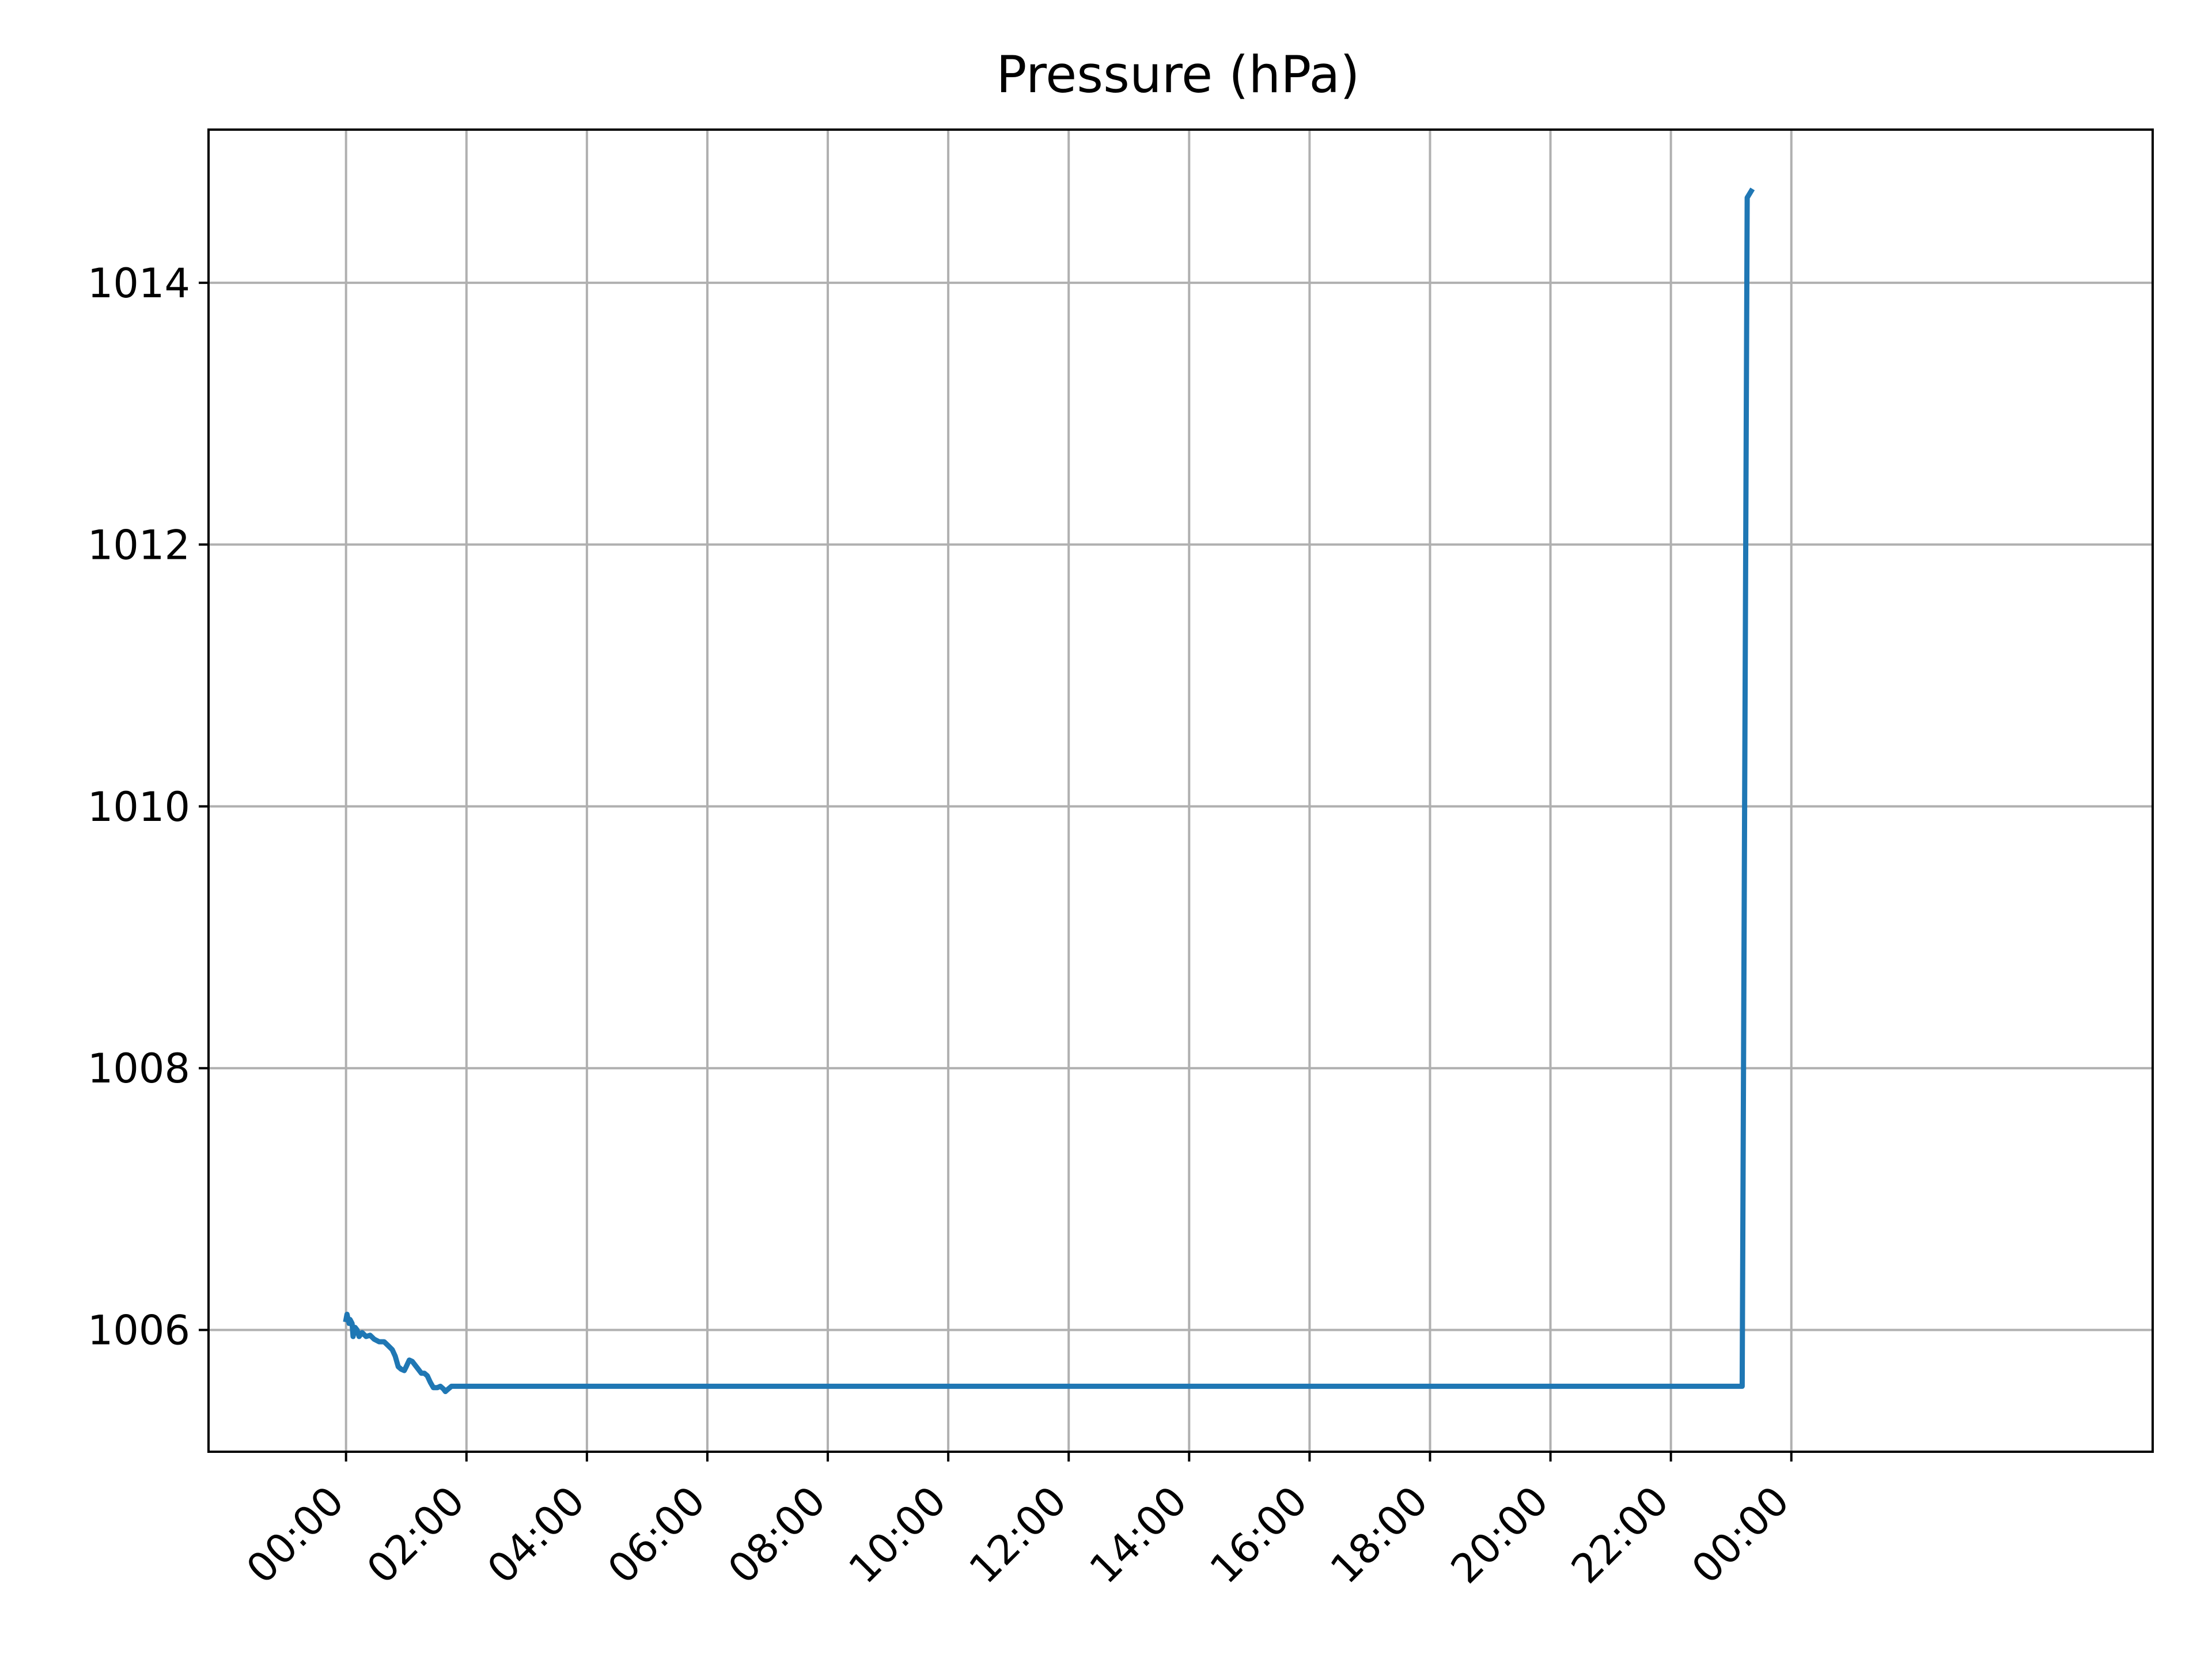 The image size is (2212, 1662). I want to click on y-axis: 1006 1008 1010 1012 1014, so click(148, 807).